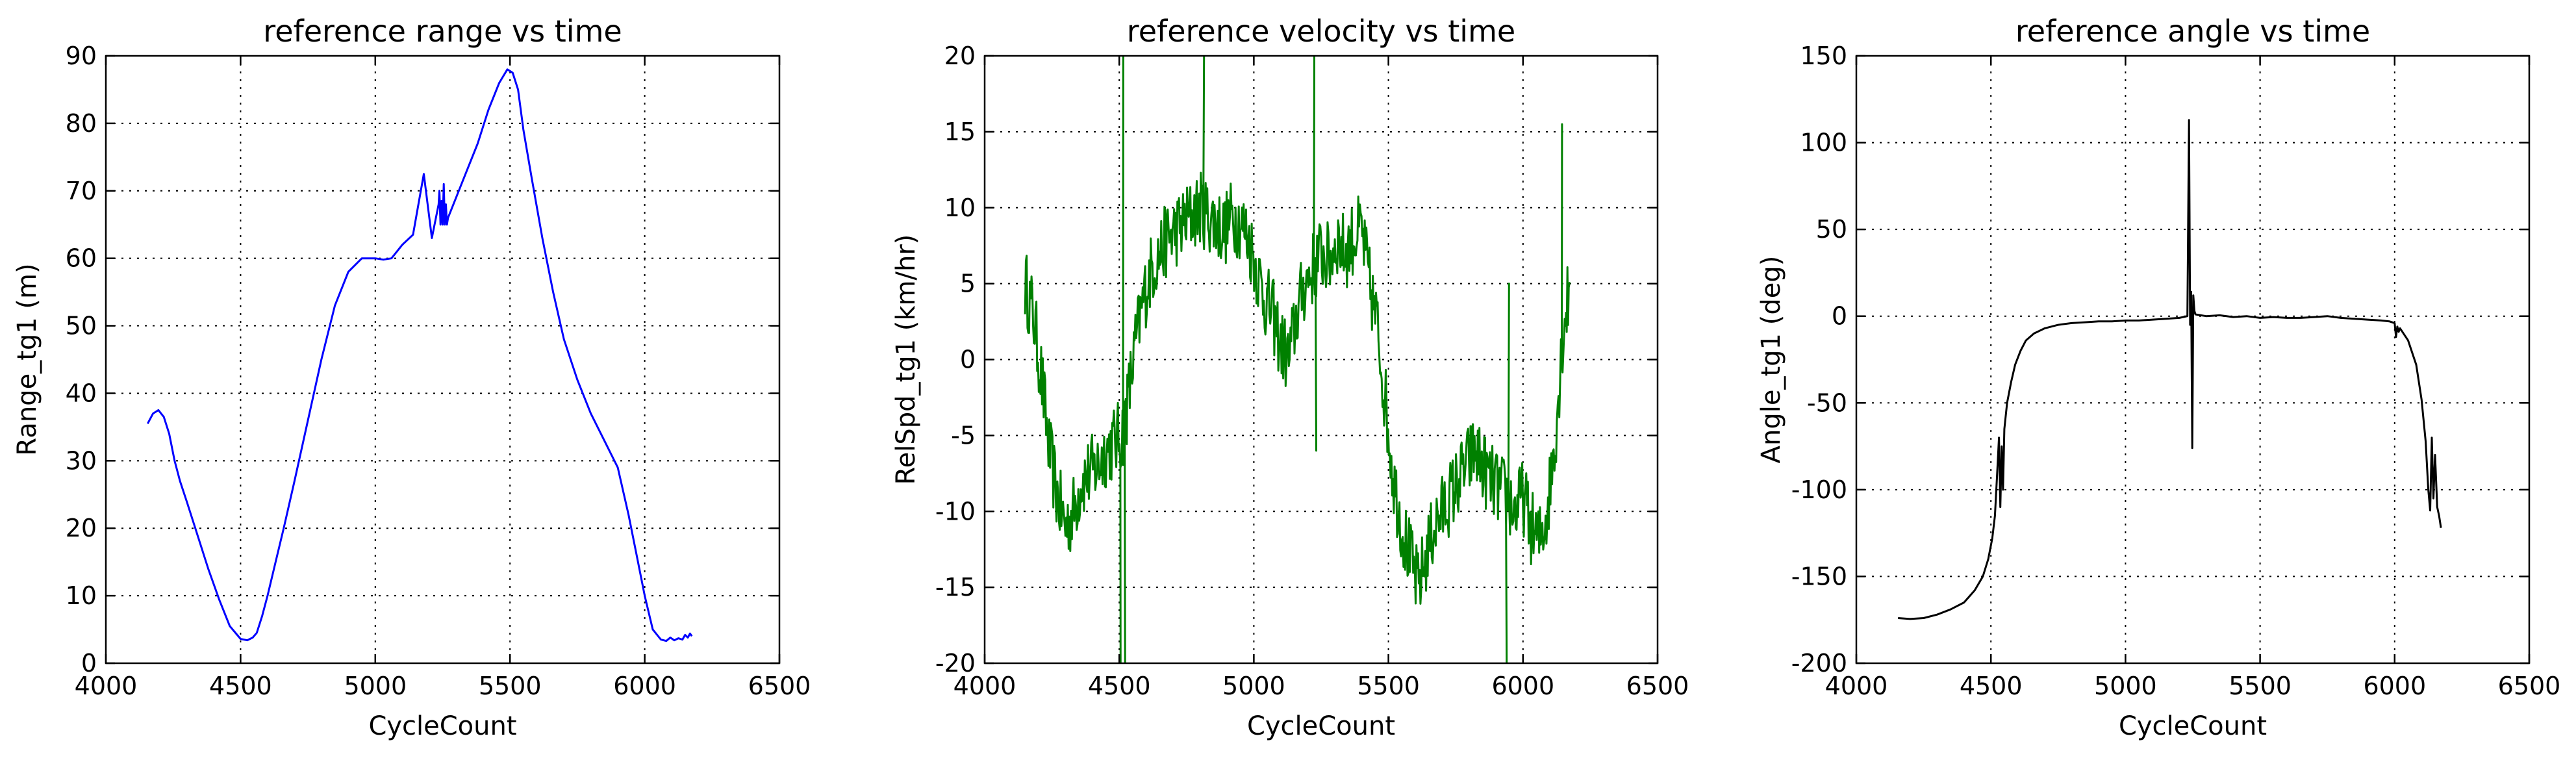  What do you see at coordinates (1823, 56) in the screenshot?
I see `y-tick-label: 150` at bounding box center [1823, 56].